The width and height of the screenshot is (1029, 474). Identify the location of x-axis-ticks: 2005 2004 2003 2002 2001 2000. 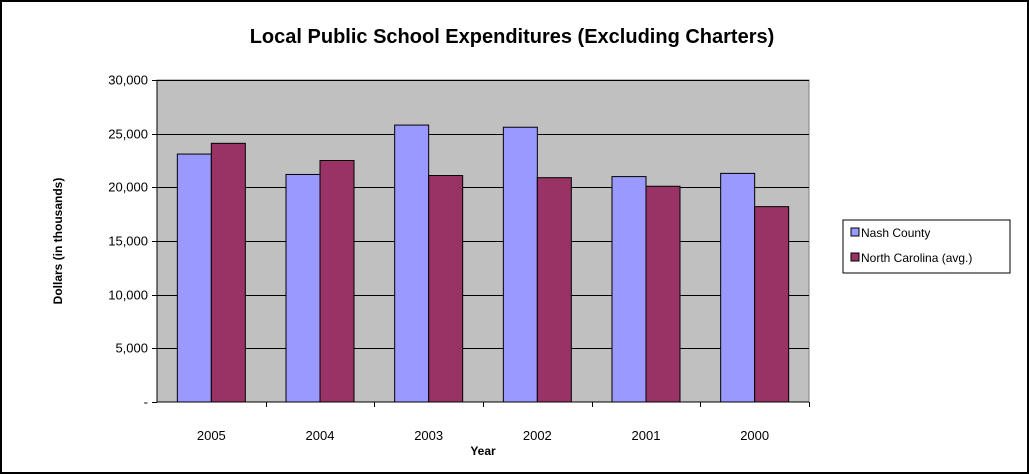
(503, 422).